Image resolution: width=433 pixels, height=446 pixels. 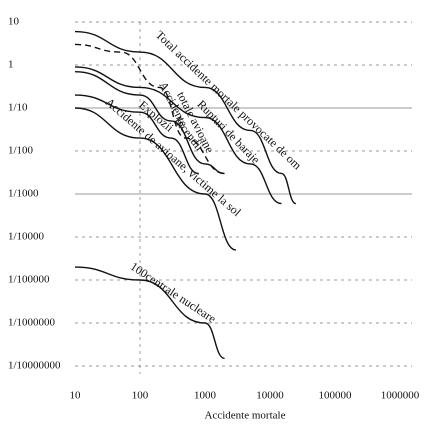 I want to click on y-tick-label: 1/100, so click(x=21, y=151).